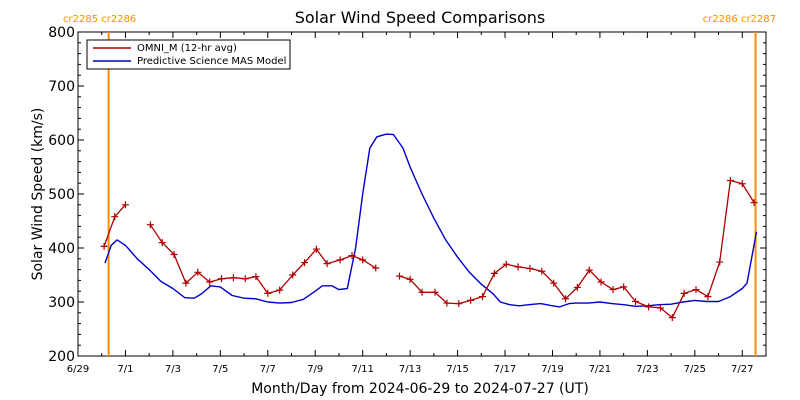 The image size is (800, 400). Describe the element at coordinates (61, 303) in the screenshot. I see `y-tick-label: 300` at that location.